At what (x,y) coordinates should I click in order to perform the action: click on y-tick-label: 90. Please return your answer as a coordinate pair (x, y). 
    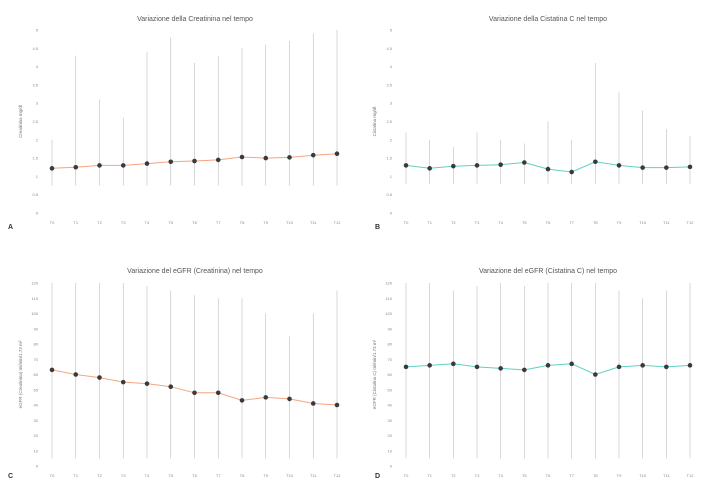
    Looking at the image, I should click on (390, 328).